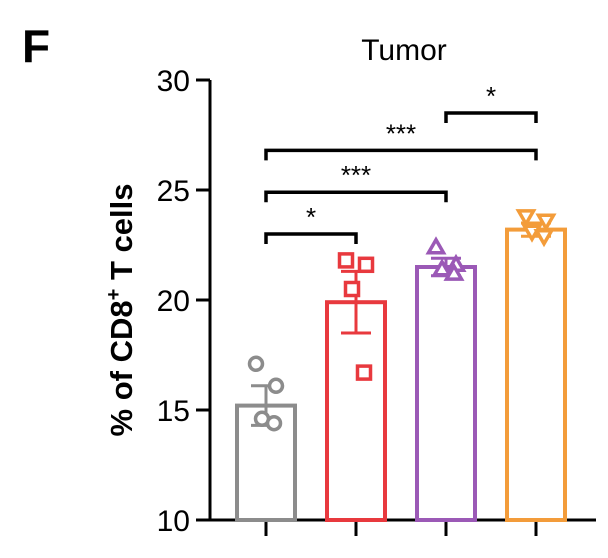 This screenshot has height=558, width=608. I want to click on y-axis-label: % of CD8+ T cells, so click(121, 310).